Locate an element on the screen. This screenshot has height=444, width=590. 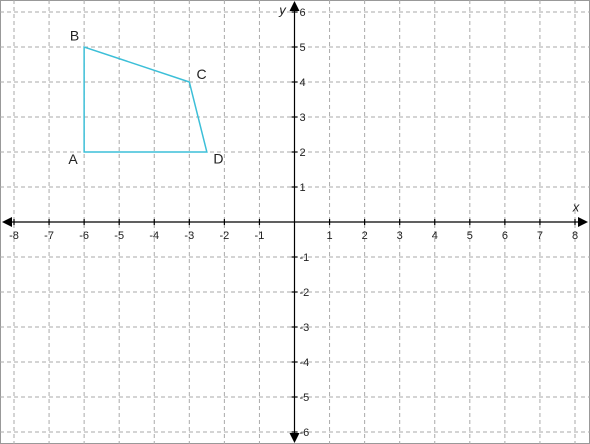
polygon is located at coordinates (145, 99).